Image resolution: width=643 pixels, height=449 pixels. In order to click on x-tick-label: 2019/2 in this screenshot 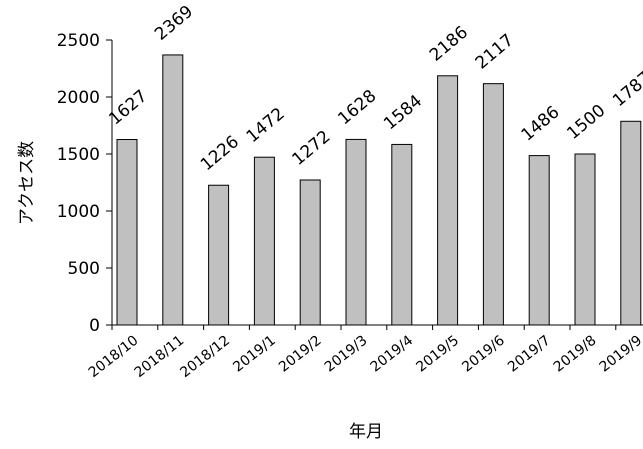, I will do `click(300, 354)`.